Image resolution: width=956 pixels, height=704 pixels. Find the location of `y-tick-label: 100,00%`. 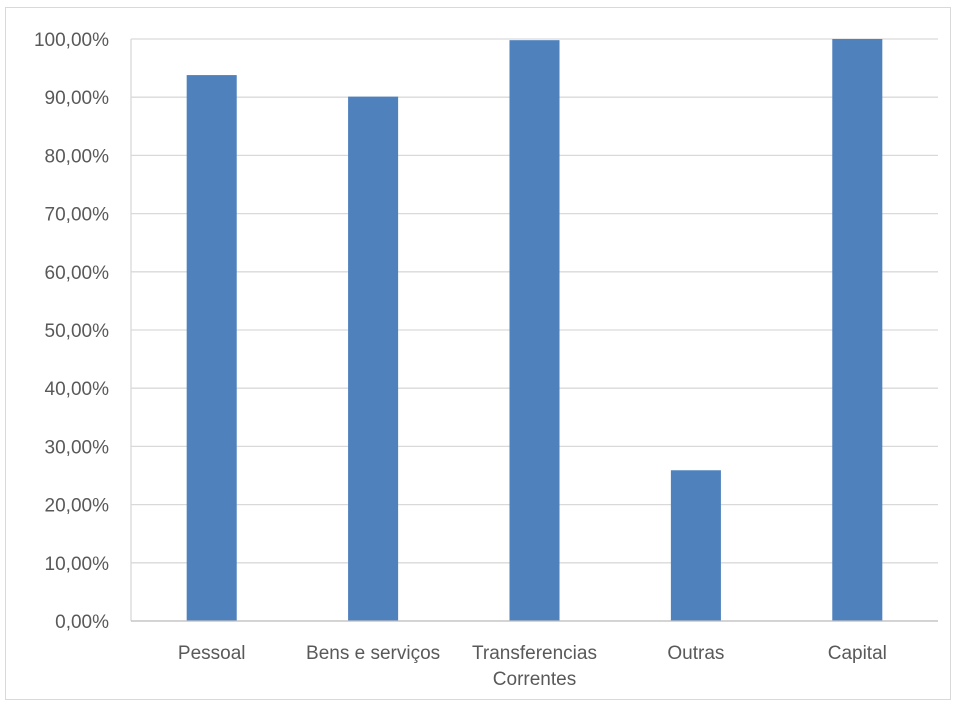

y-tick-label: 100,00% is located at coordinates (71, 40).